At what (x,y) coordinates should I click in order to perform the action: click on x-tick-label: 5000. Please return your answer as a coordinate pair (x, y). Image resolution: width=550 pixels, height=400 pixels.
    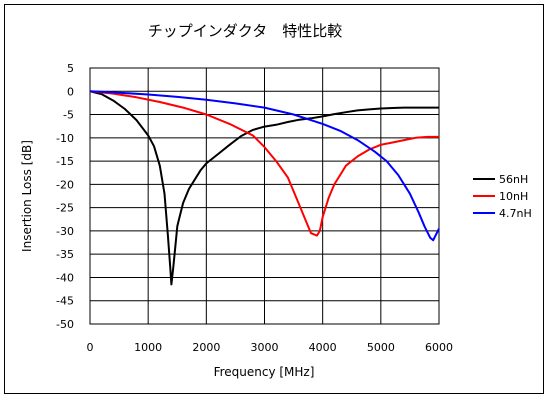
    Looking at the image, I should click on (381, 347).